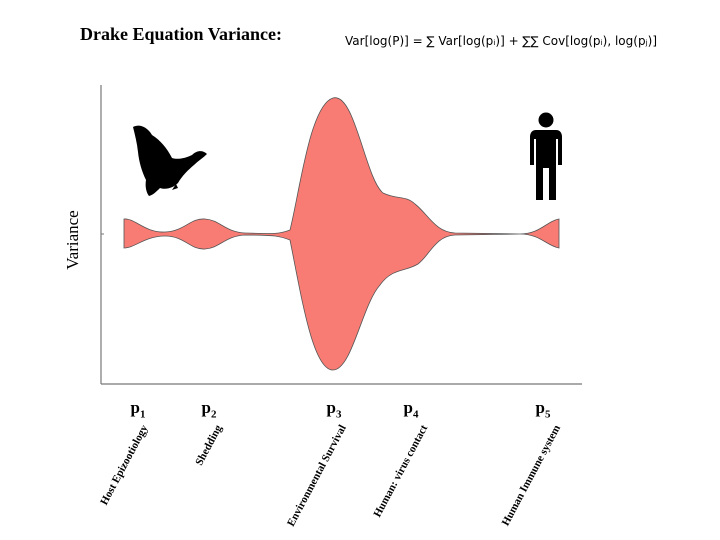 This screenshot has height=540, width=720. I want to click on p1-label: p1, so click(138, 409).